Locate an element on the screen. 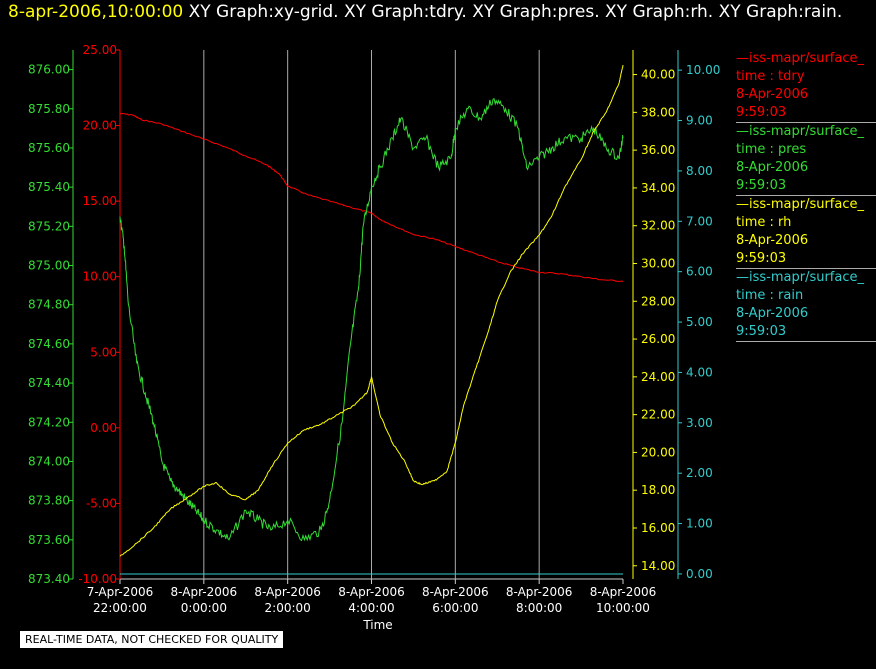 The image size is (876, 669). legend-field: time : rain is located at coordinates (770, 295).